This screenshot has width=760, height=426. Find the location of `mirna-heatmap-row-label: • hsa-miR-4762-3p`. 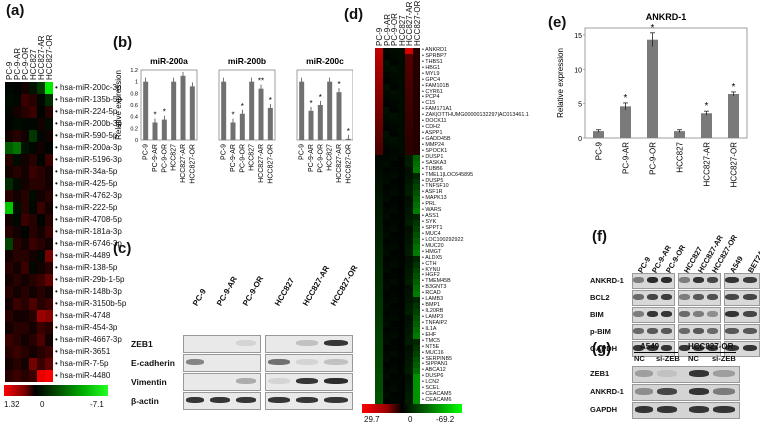

mirna-heatmap-row-label: • hsa-miR-4762-3p is located at coordinates (88, 195).